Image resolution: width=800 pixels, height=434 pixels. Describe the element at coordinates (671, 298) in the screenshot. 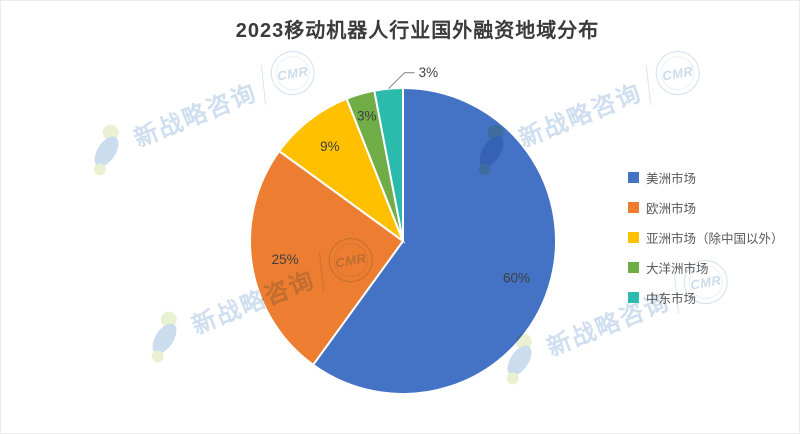

I see `legend-label: 中东市场` at that location.